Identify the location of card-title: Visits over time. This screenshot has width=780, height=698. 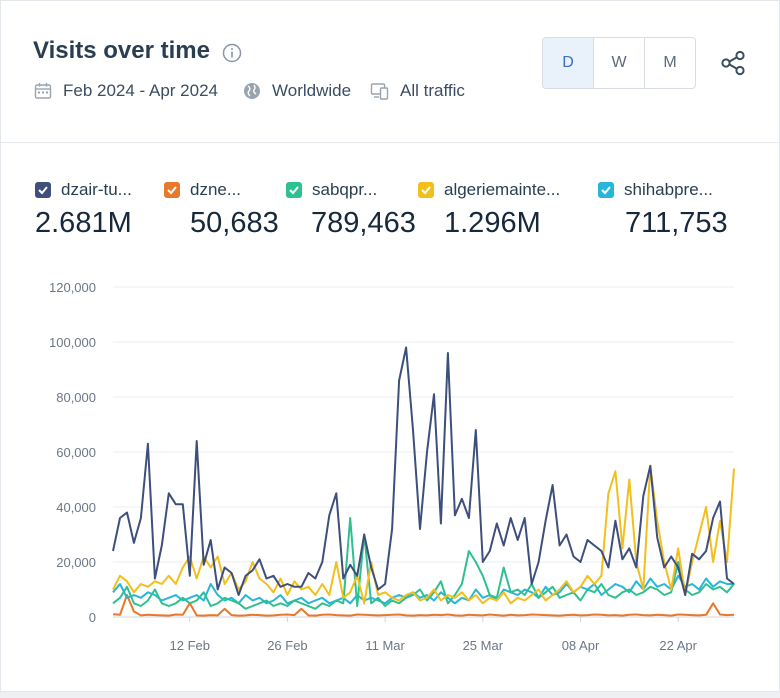
(121, 50).